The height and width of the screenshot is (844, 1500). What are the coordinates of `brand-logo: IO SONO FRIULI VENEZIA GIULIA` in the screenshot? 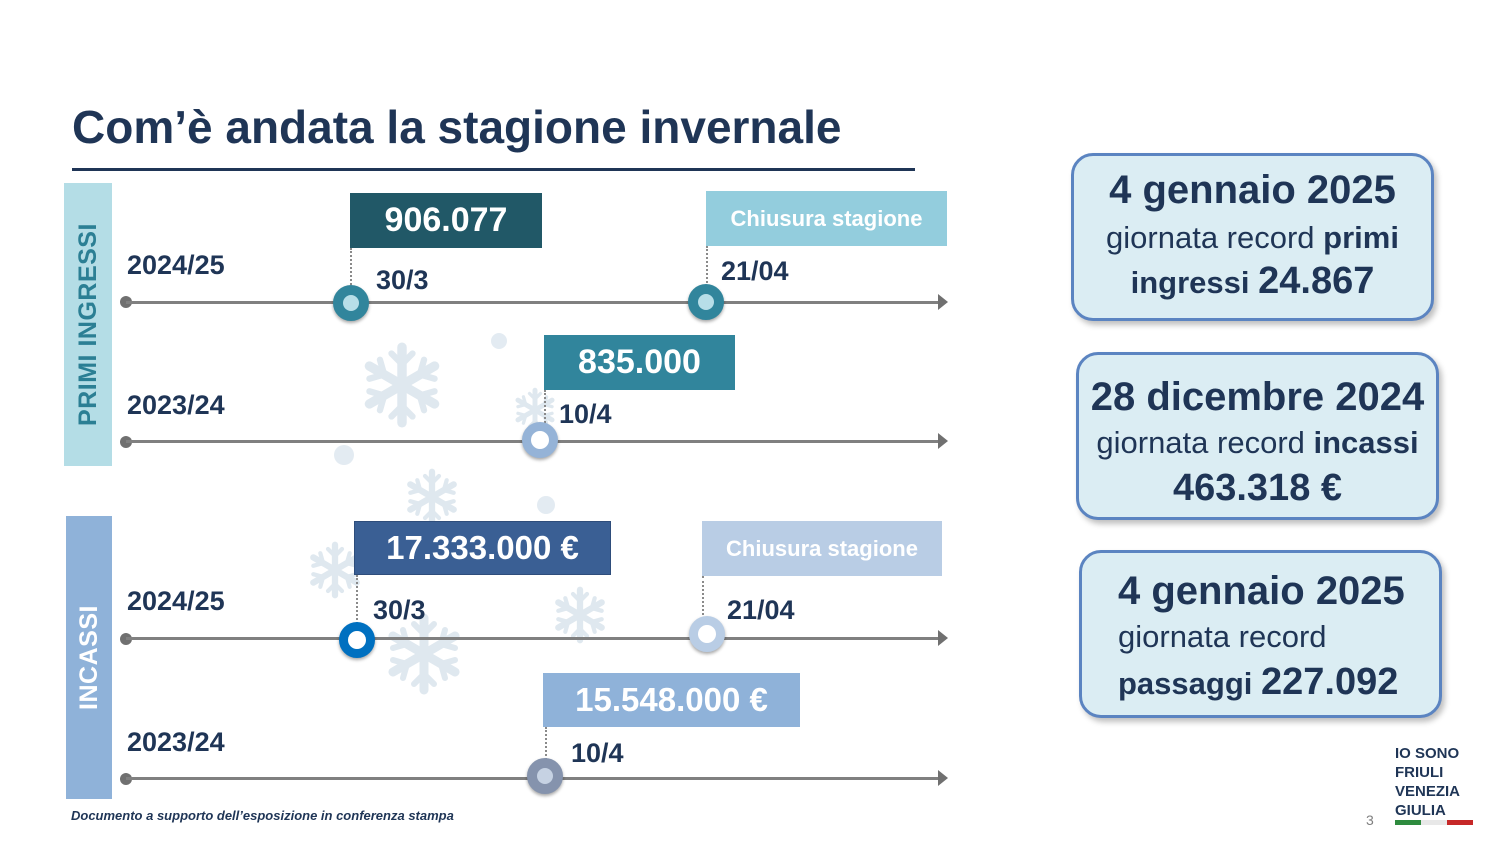 It's located at (1428, 782).